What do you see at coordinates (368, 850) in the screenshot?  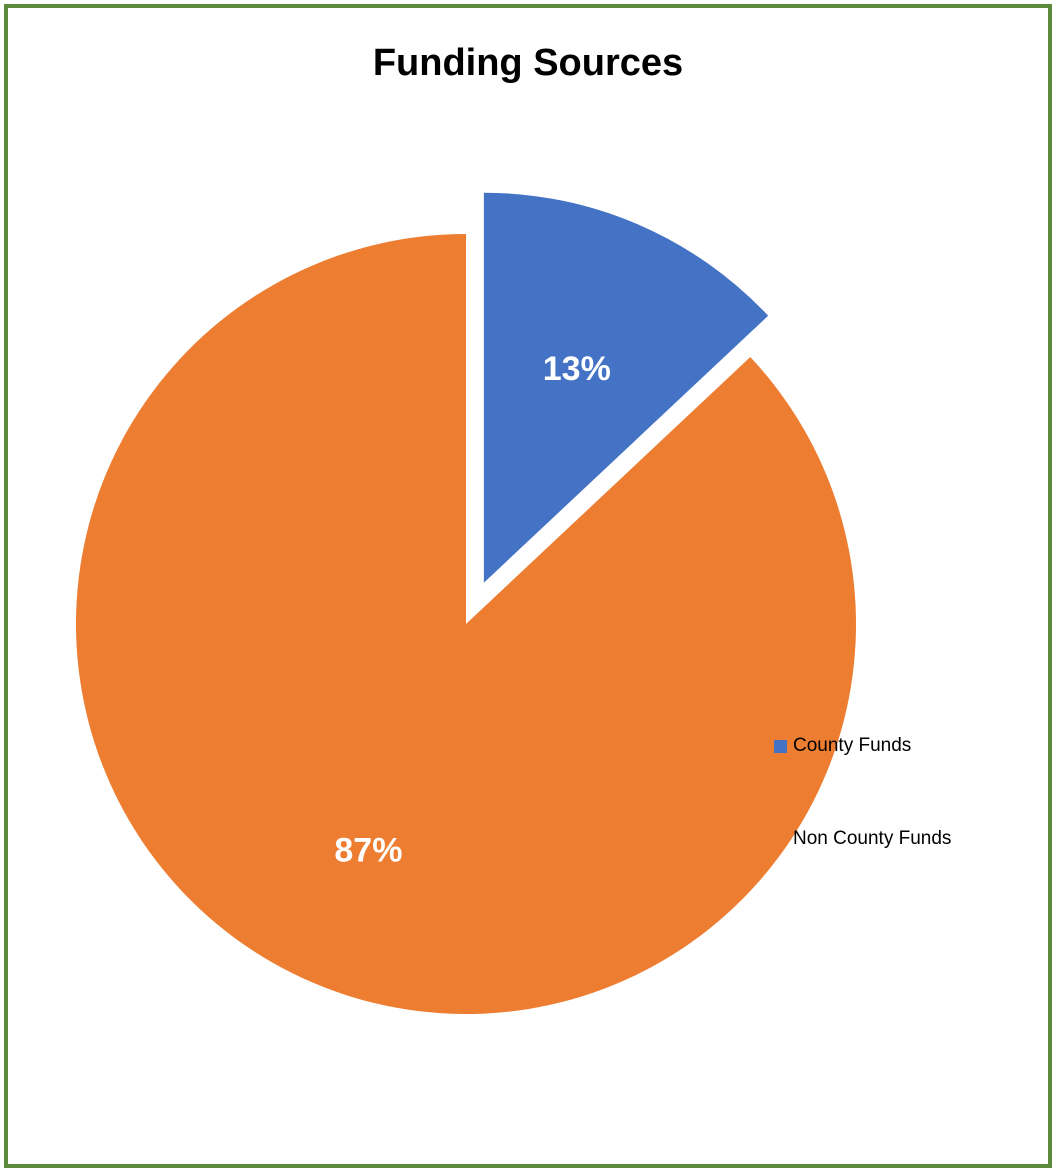 I see `data-label-non-county-funds: 87%` at bounding box center [368, 850].